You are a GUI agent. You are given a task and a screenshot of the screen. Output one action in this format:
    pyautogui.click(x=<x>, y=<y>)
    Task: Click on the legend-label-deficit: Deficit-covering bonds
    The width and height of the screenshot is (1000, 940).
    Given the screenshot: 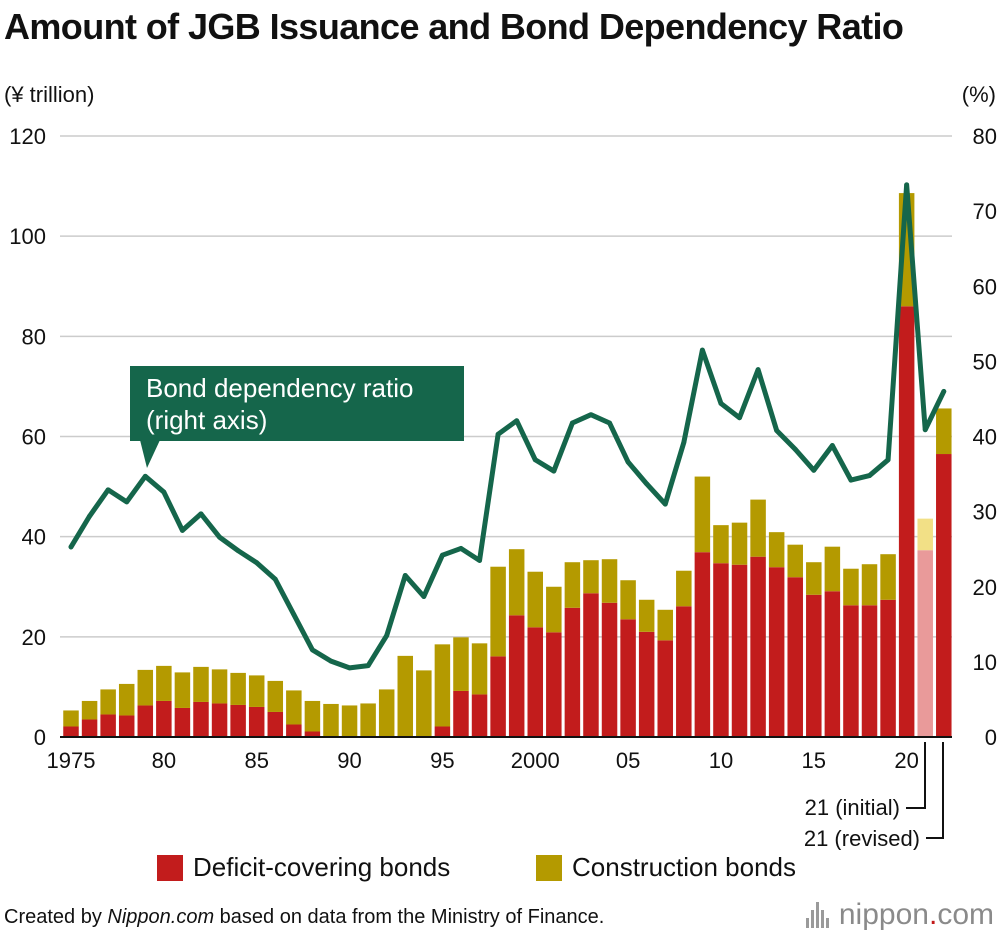 What is the action you would take?
    pyautogui.click(x=322, y=867)
    